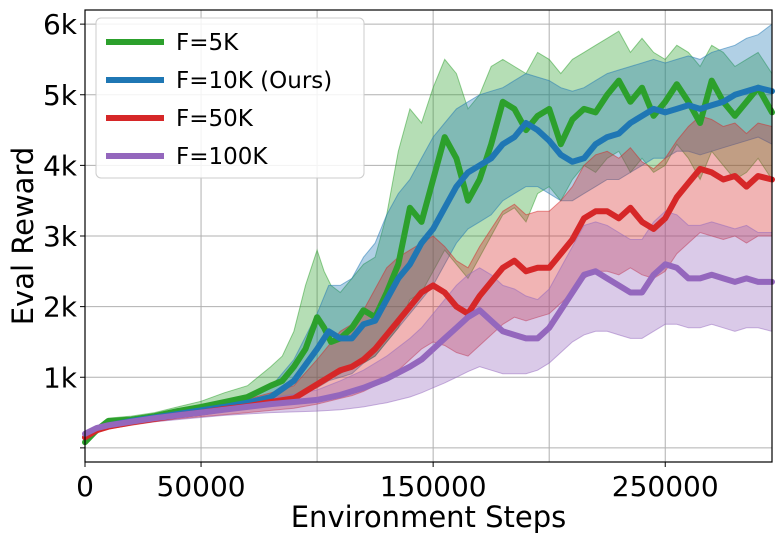 This screenshot has width=780, height=541. What do you see at coordinates (222, 157) in the screenshot?
I see `legend-label: F=100K` at bounding box center [222, 157].